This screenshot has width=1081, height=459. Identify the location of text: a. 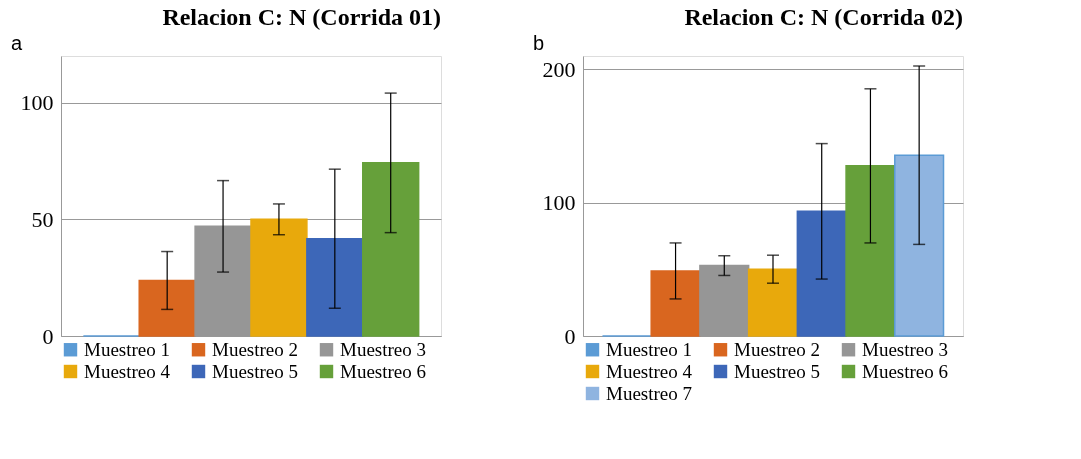
(17, 43).